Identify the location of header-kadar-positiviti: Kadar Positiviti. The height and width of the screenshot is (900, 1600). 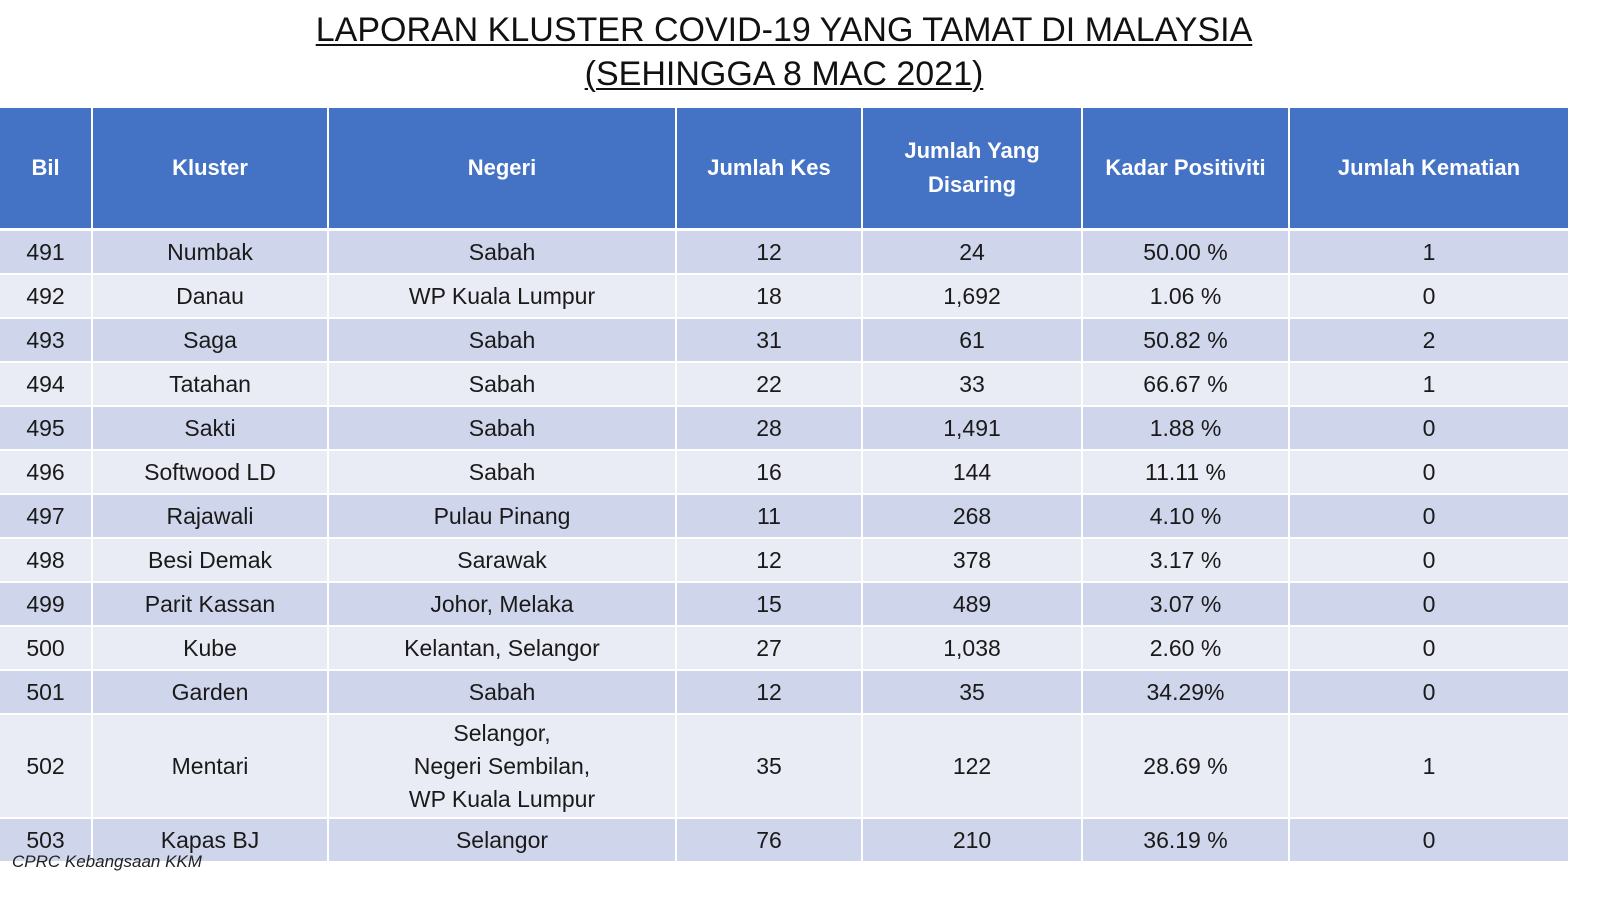
(1186, 169).